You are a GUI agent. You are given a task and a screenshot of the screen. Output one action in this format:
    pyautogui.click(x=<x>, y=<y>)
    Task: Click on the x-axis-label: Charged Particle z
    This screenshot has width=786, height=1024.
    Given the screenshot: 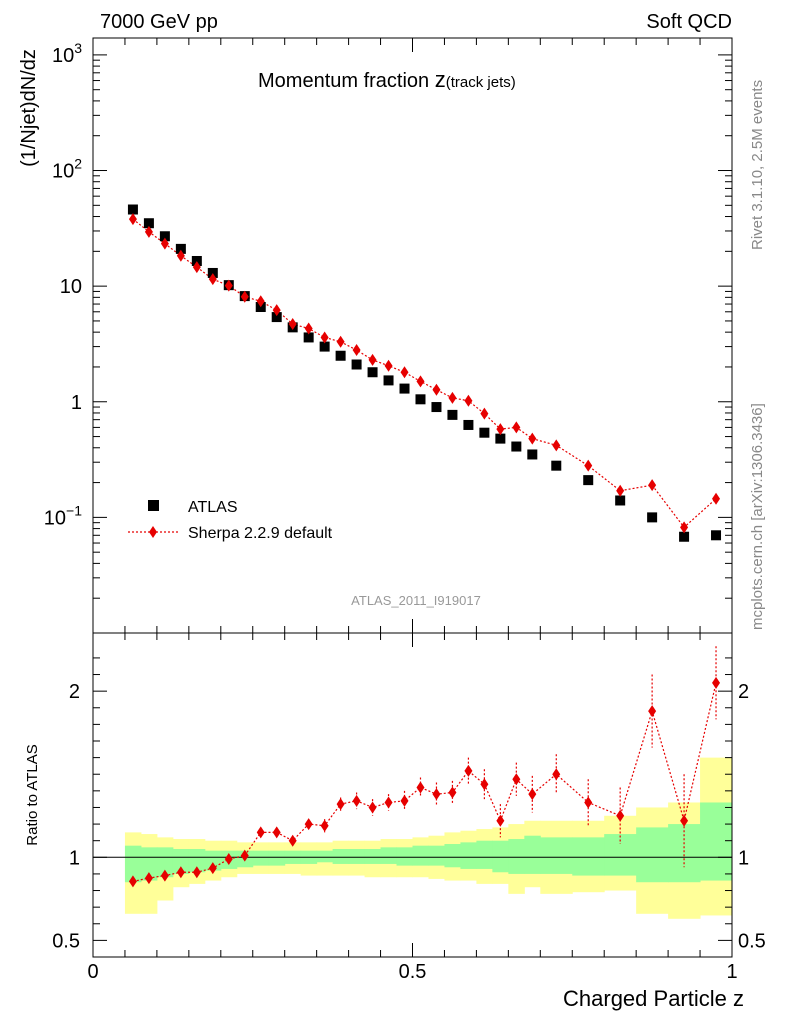 What is the action you would take?
    pyautogui.click(x=653, y=998)
    